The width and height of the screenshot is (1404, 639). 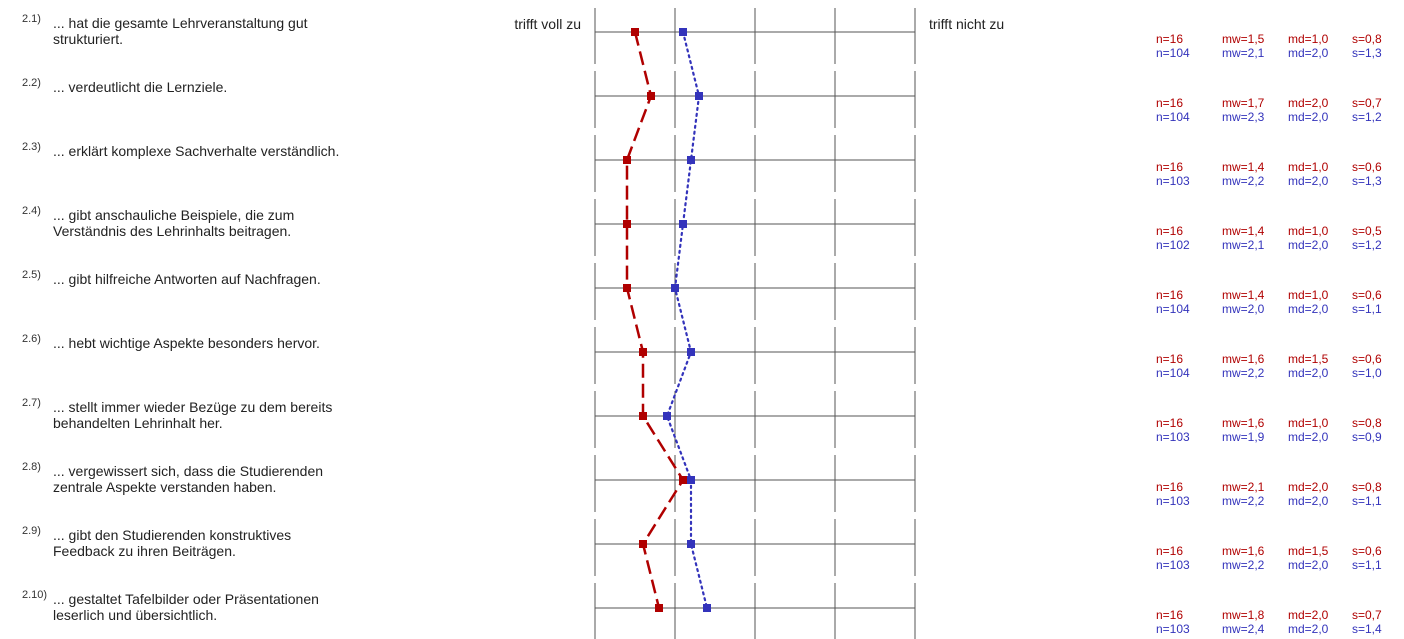 What do you see at coordinates (1243, 103) in the screenshot?
I see `stat-series-a-mw: mw=1,7` at bounding box center [1243, 103].